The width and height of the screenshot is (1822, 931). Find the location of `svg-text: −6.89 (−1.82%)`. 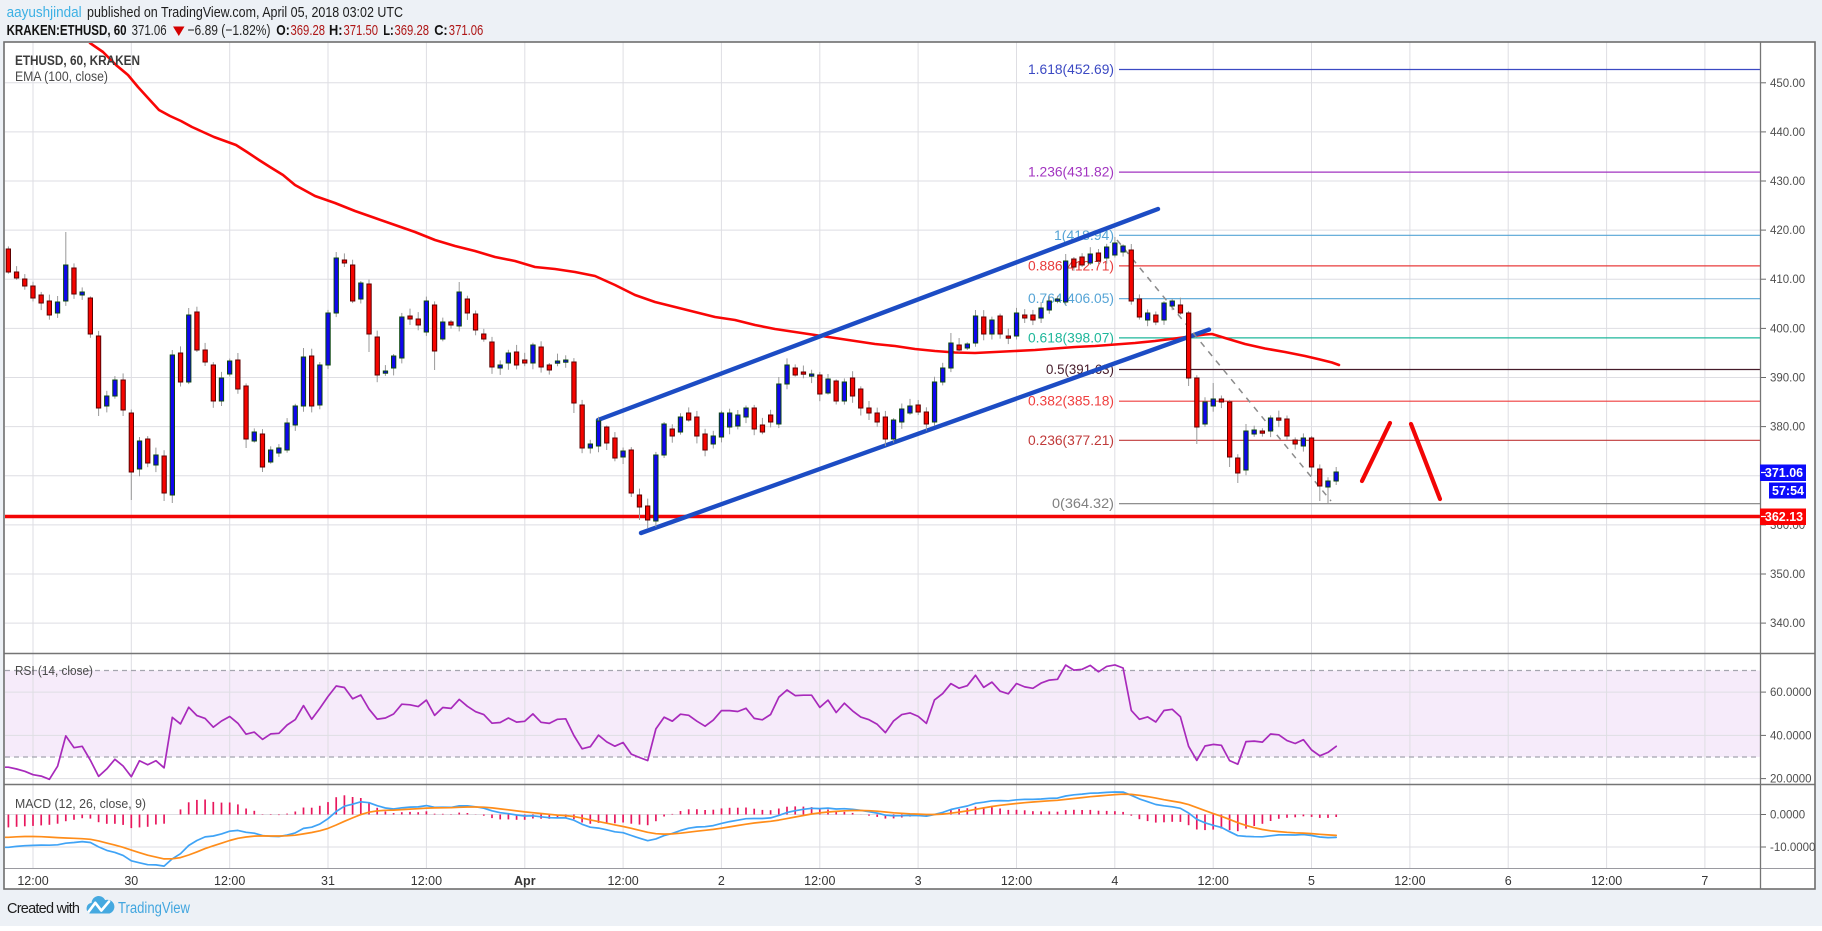

svg-text: −6.89 (−1.82%) is located at coordinates (229, 30).